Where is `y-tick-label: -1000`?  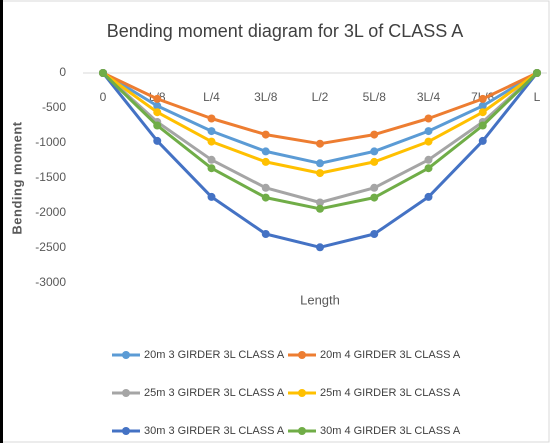
y-tick-label: -1000 is located at coordinates (50, 142).